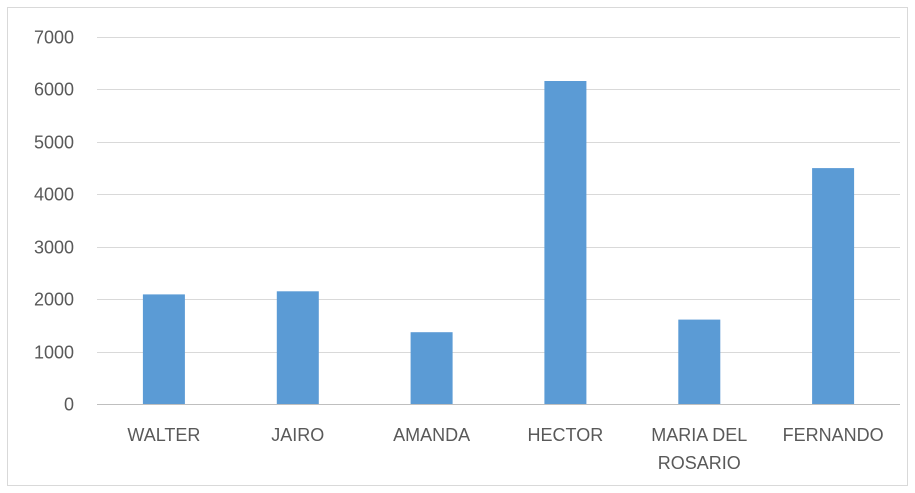 This screenshot has width=915, height=493. I want to click on y-tick-label: 3000, so click(54, 248).